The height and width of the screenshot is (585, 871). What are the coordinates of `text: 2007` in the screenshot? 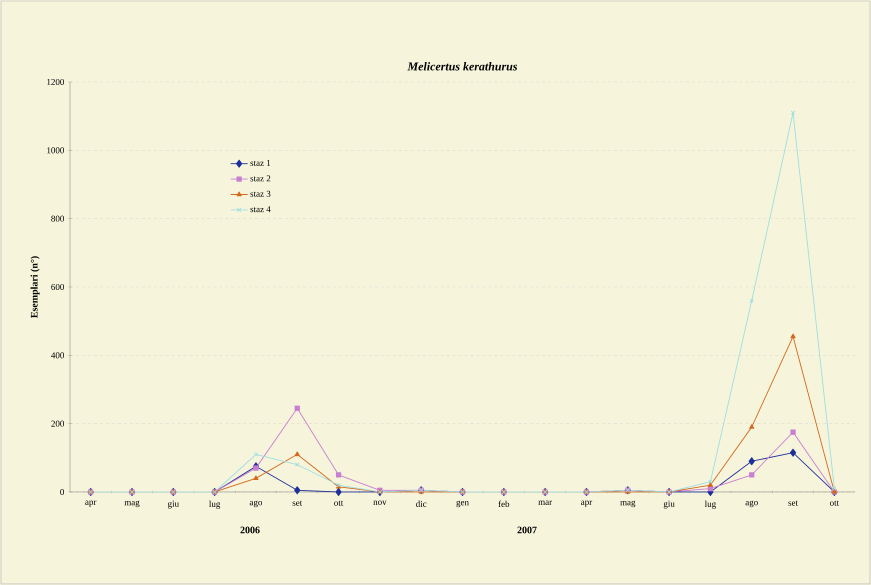 It's located at (527, 530).